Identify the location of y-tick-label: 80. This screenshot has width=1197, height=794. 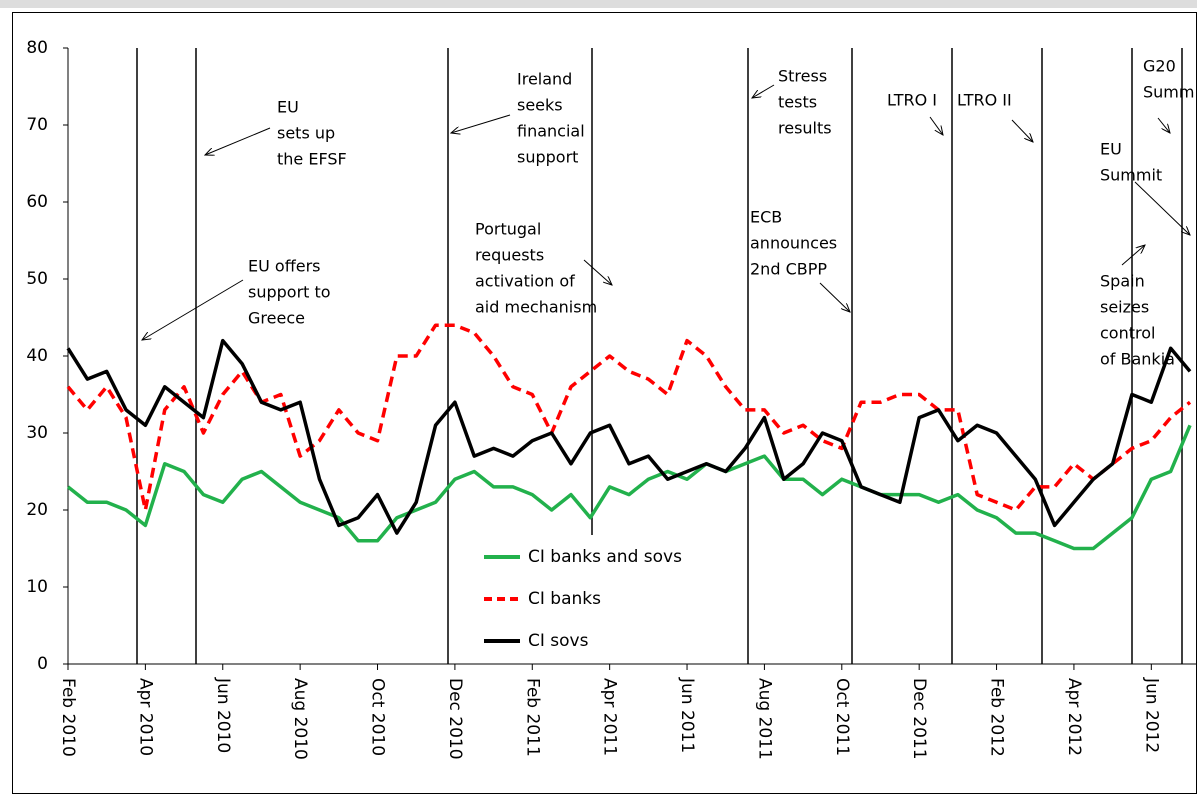
(37, 48).